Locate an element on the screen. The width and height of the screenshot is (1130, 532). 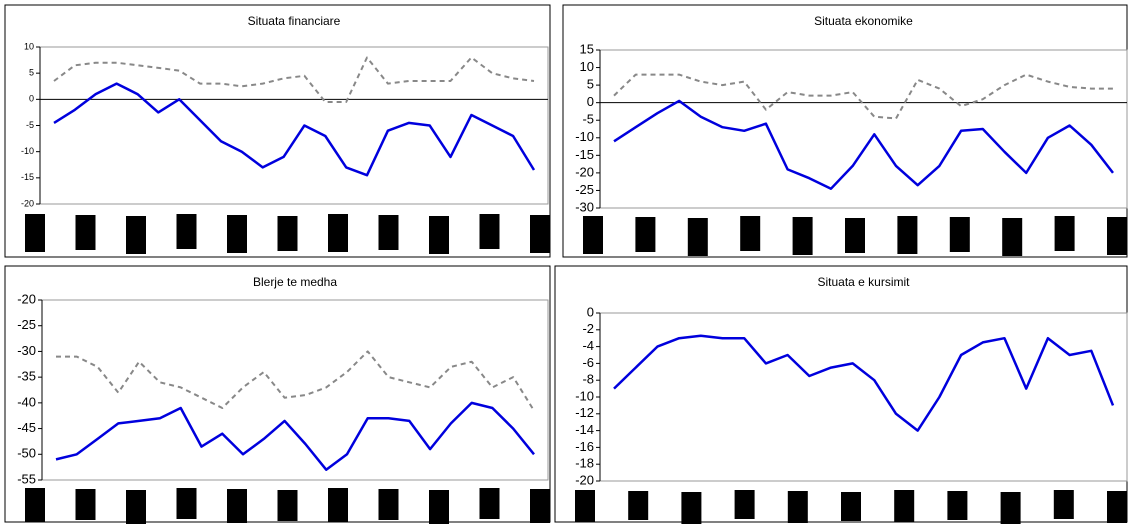
y-tick-label: -2 is located at coordinates (588, 328).